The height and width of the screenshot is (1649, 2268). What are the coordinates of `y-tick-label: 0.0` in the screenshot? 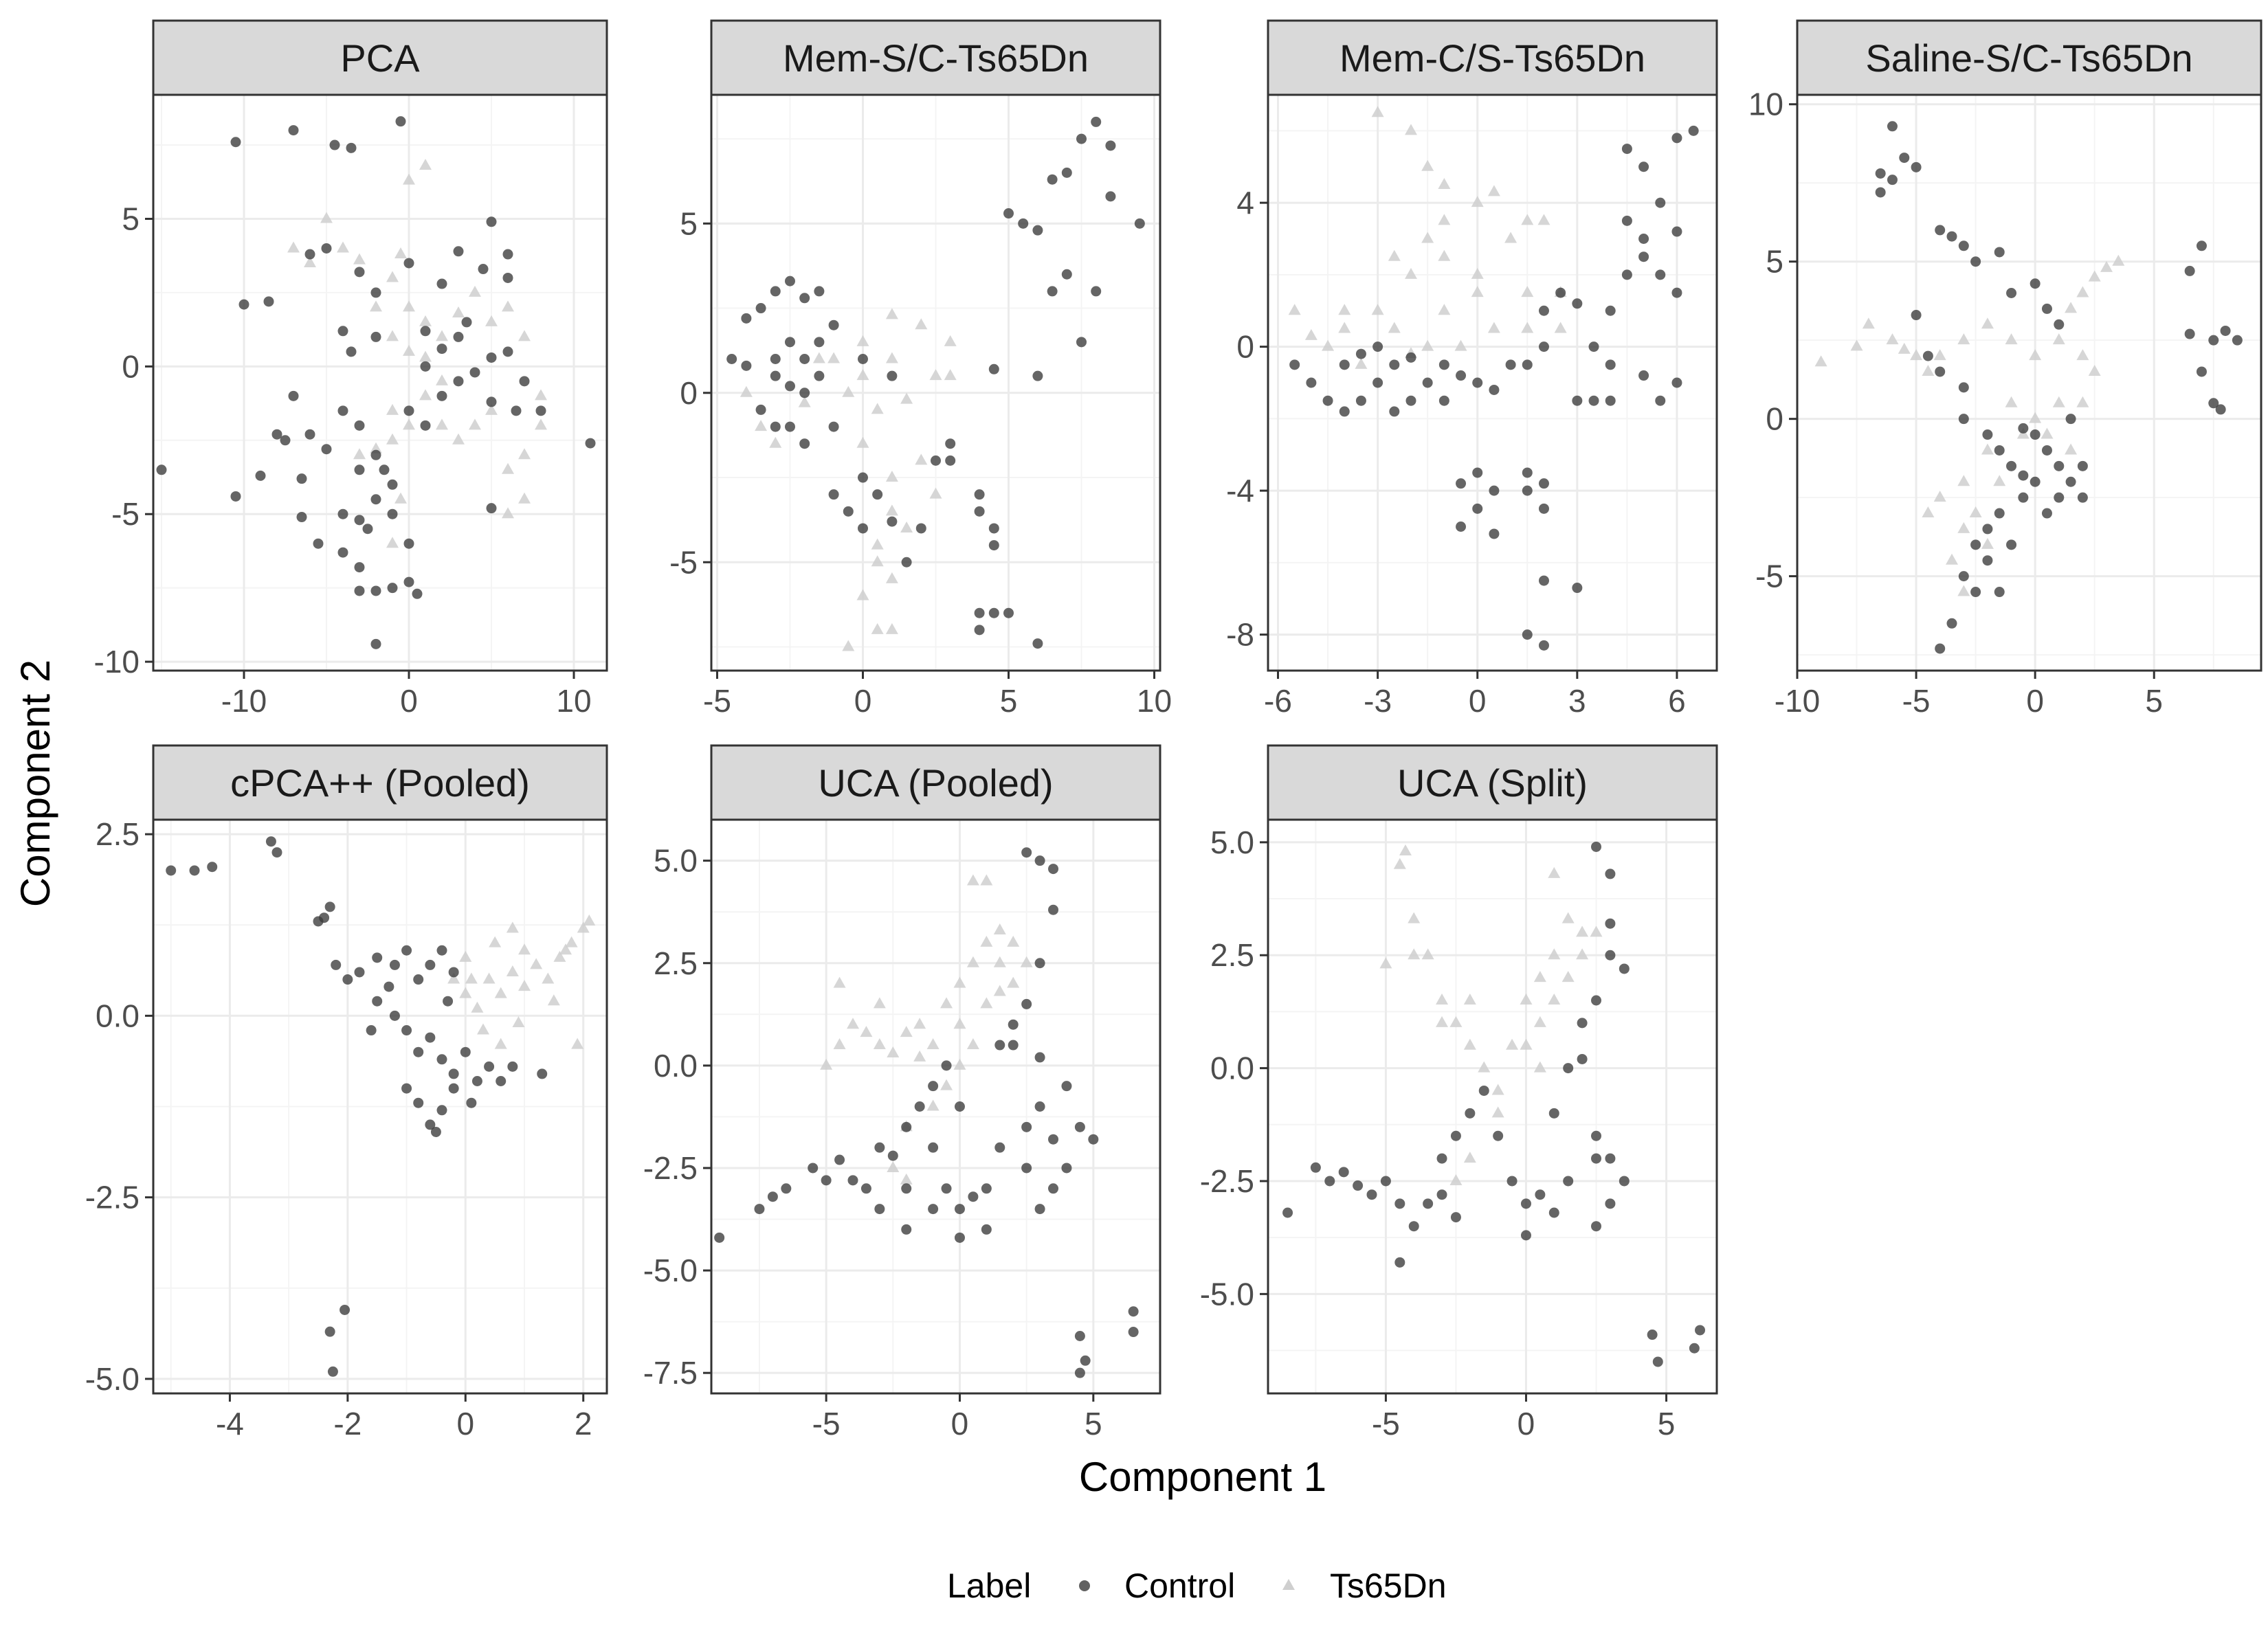 It's located at (118, 1016).